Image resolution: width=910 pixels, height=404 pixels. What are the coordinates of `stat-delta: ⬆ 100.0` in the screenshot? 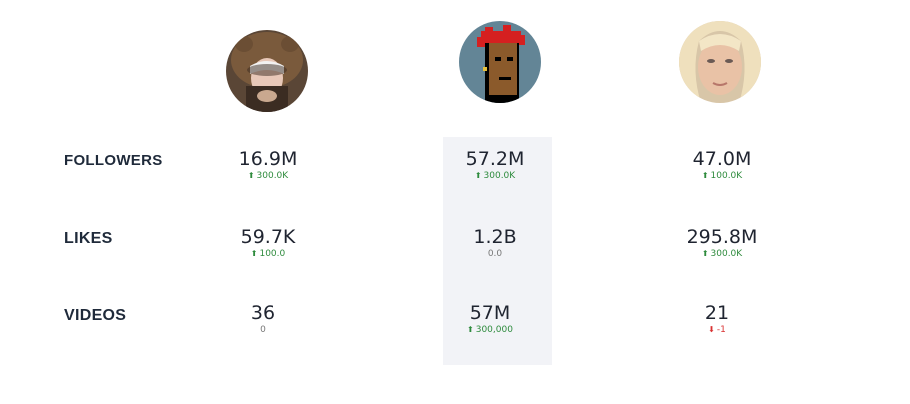 It's located at (268, 254).